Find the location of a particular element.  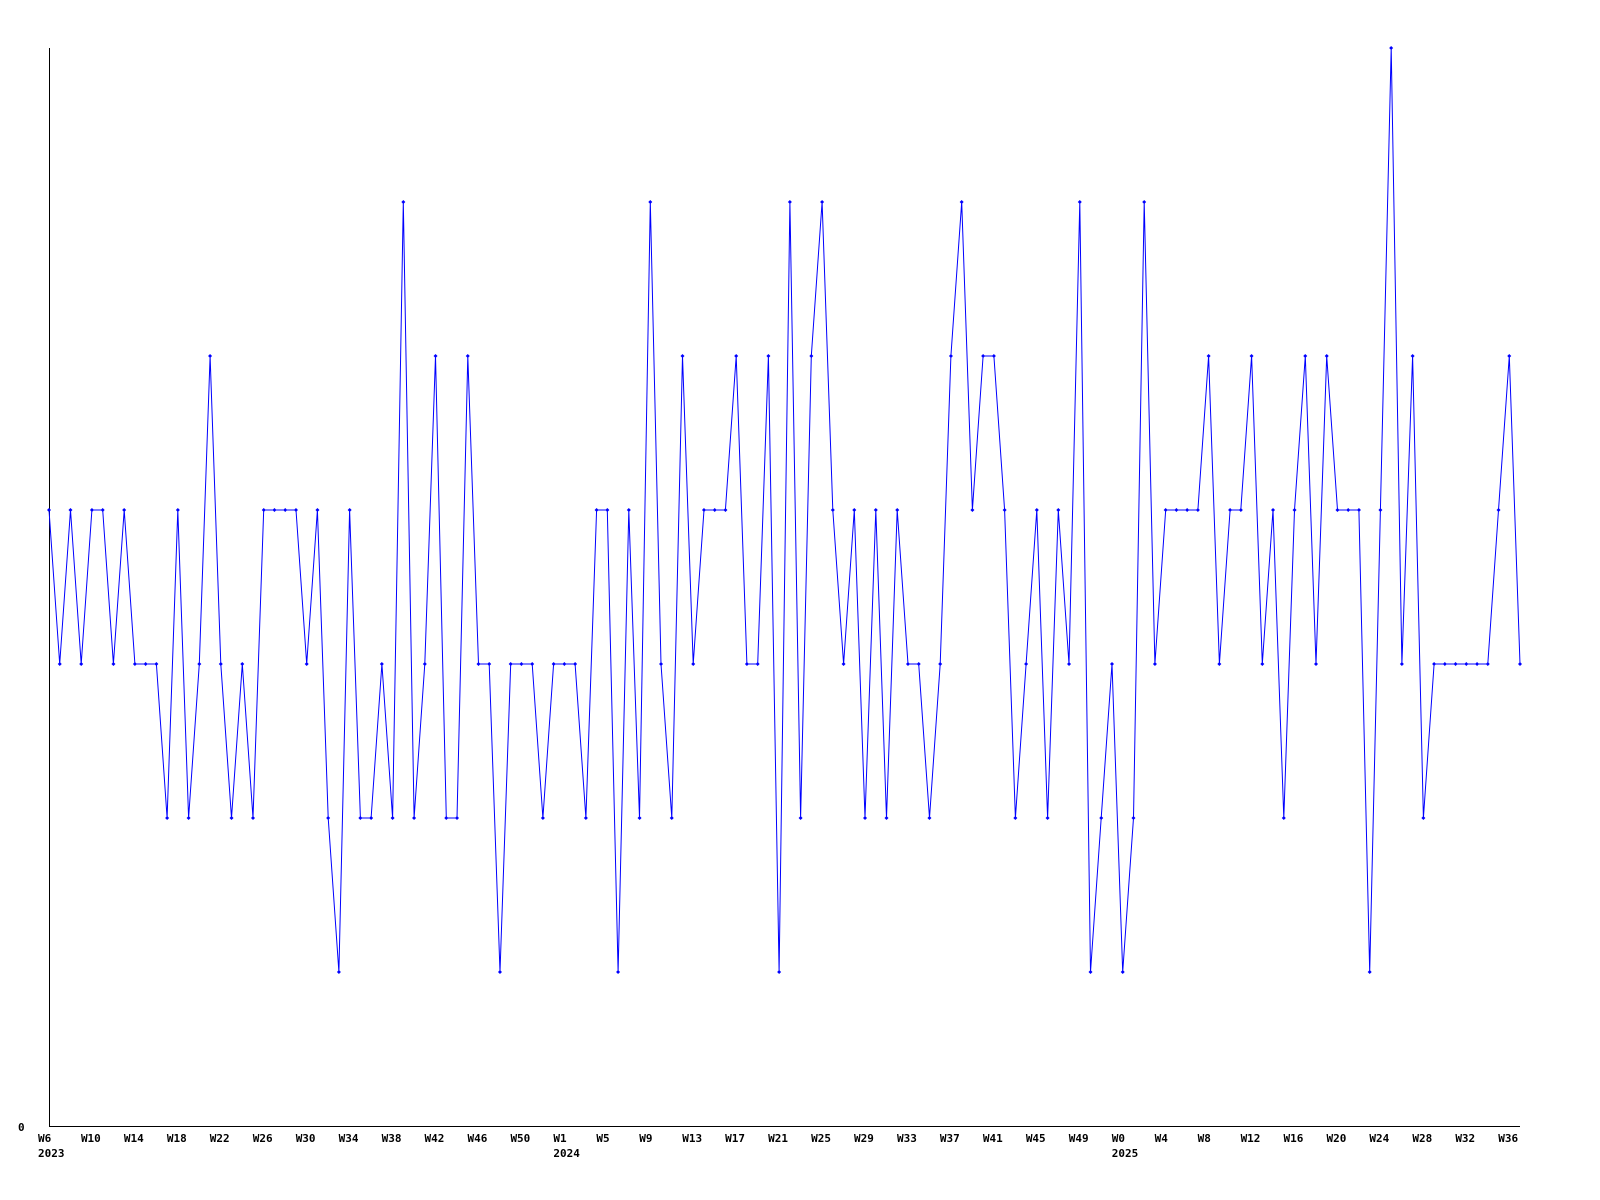

x-tick-label: W42 is located at coordinates (435, 1138).